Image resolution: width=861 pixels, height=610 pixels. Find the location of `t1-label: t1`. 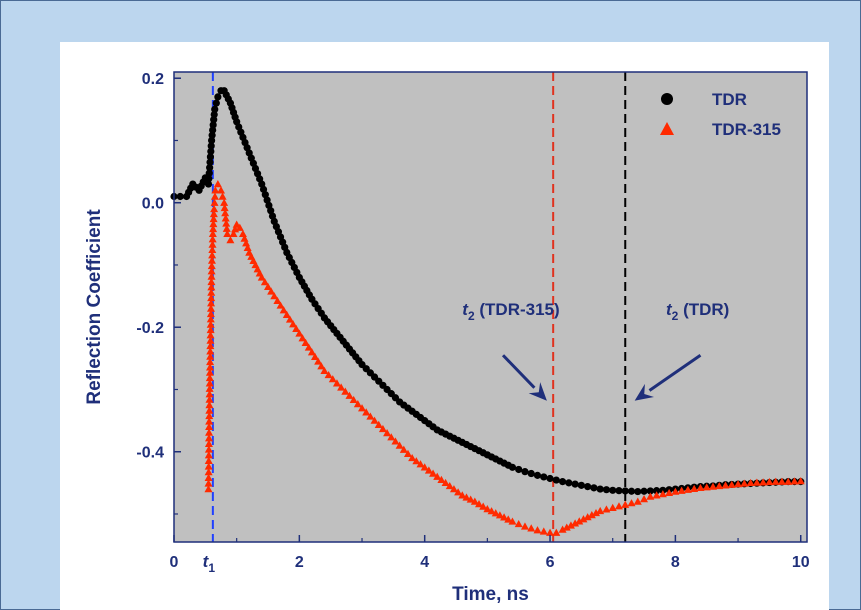

t1-label: t1 is located at coordinates (209, 563).